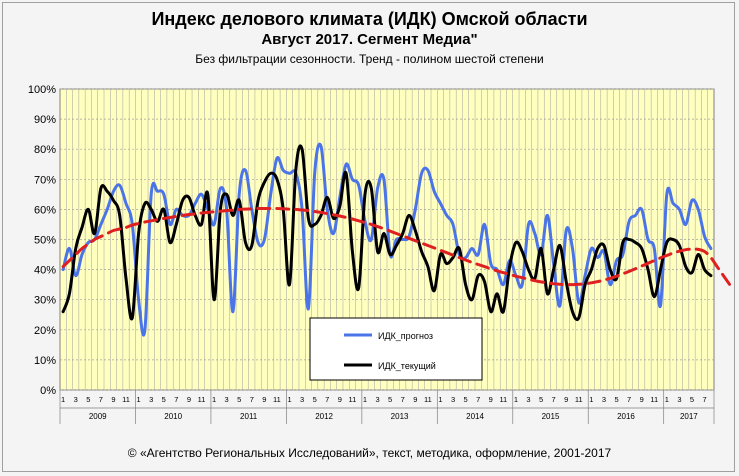  I want to click on y-tick-label: 50%, so click(45, 241).